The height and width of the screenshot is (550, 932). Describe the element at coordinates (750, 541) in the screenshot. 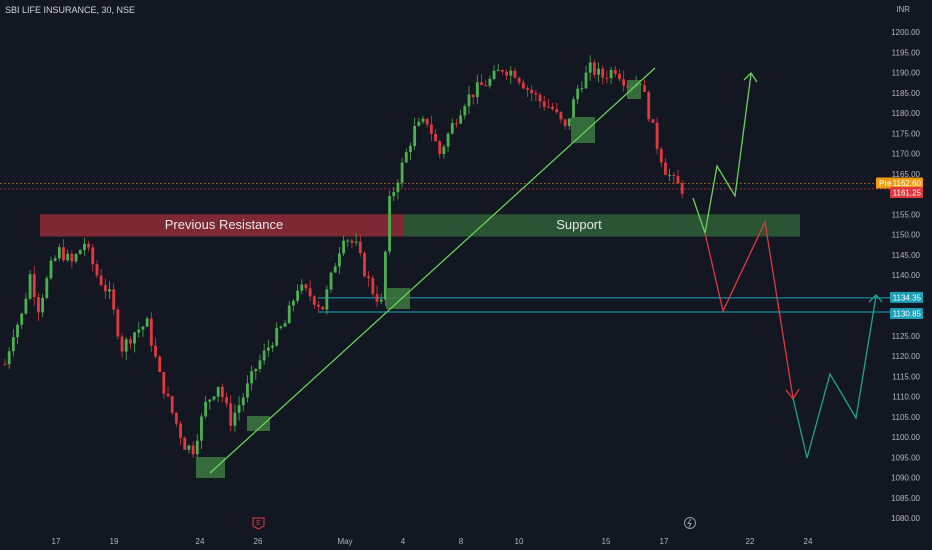

I see `time-tick-label: 22` at that location.